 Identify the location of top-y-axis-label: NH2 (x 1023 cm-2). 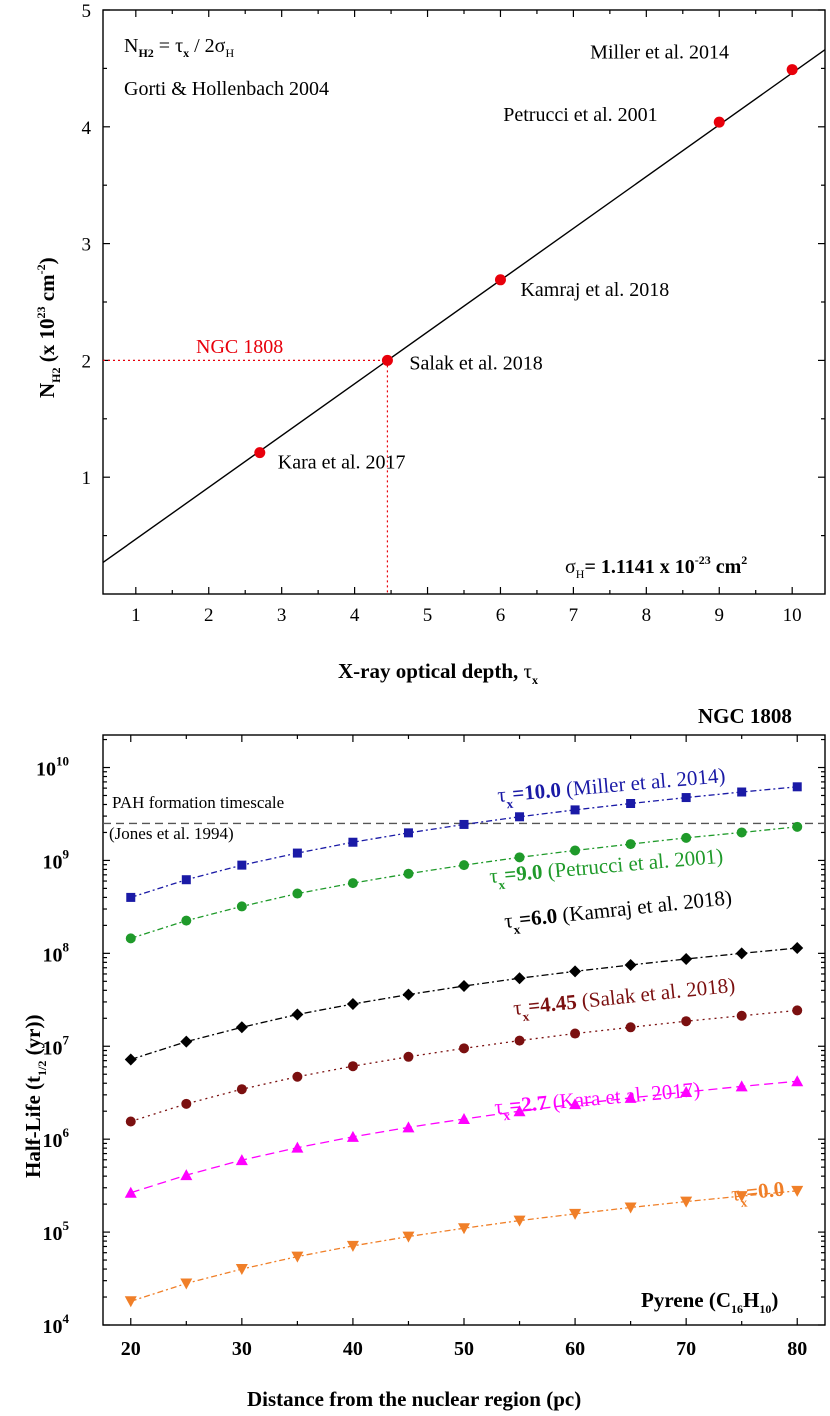
(48, 327).